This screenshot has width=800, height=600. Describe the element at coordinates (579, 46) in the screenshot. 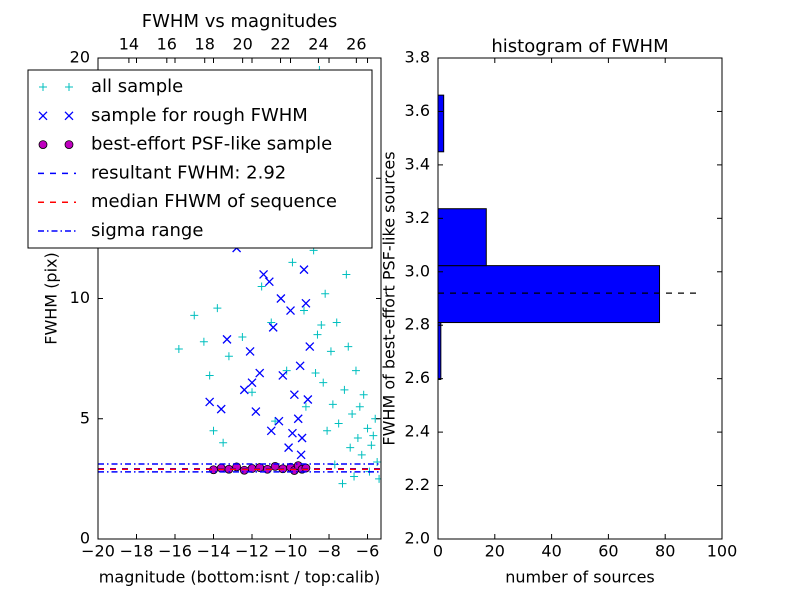

I see `chart-title: histogram of FWHM` at that location.